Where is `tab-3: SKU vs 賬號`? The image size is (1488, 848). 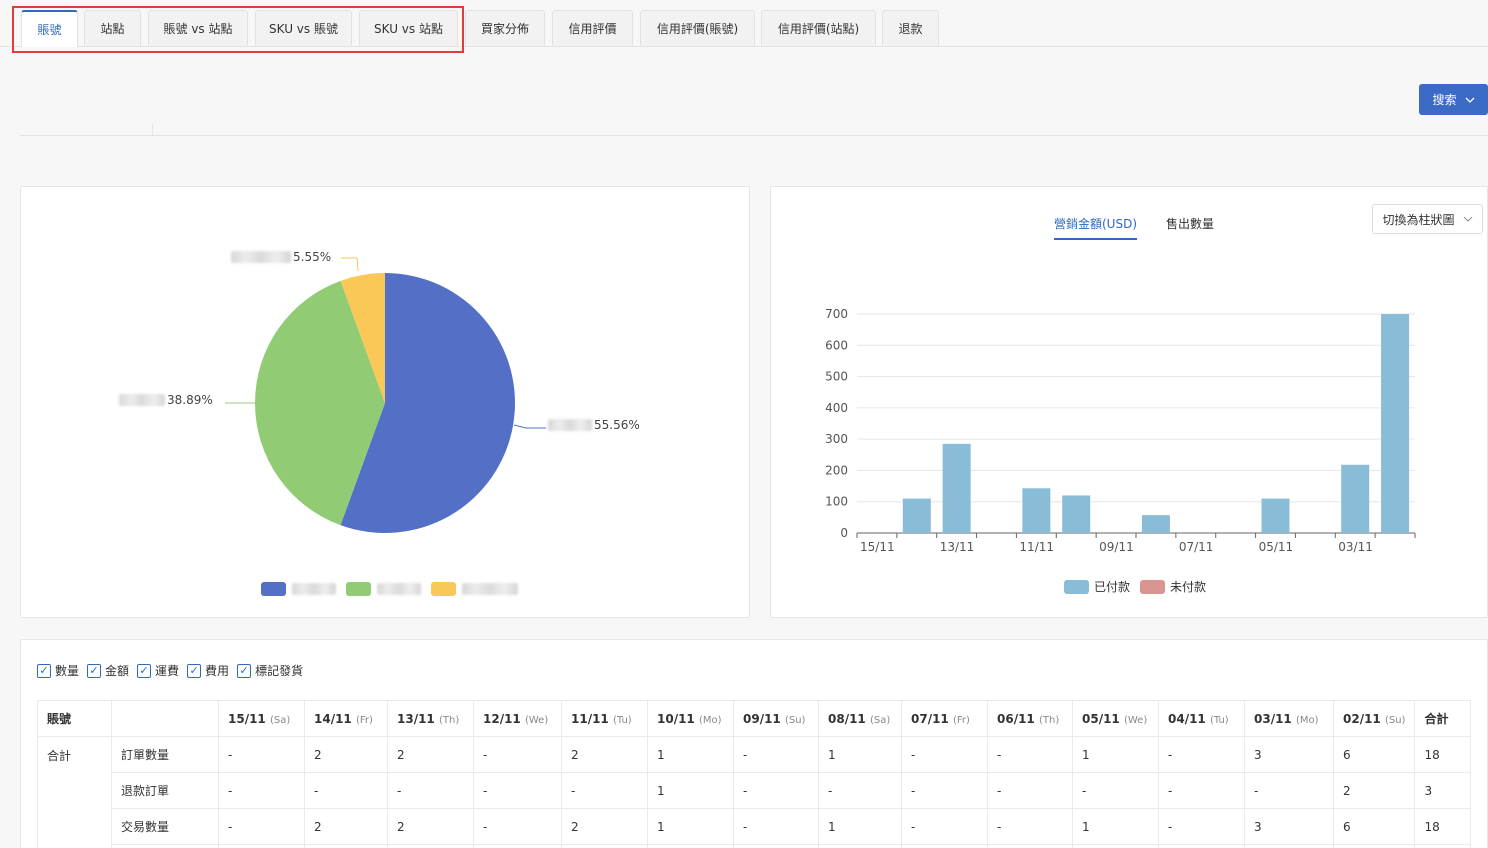
tab-3: SKU vs 賬號 is located at coordinates (303, 28).